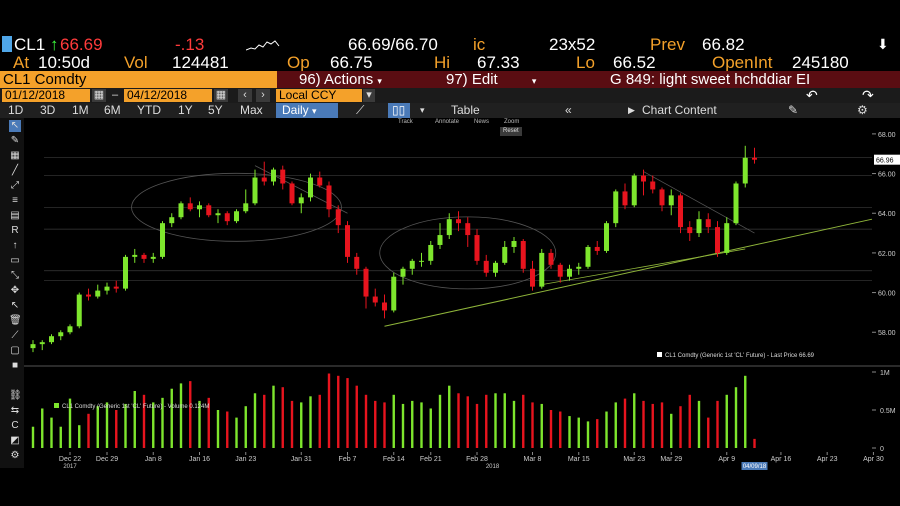 The width and height of the screenshot is (900, 506). I want to click on line-icon: ╱, so click(15, 170).